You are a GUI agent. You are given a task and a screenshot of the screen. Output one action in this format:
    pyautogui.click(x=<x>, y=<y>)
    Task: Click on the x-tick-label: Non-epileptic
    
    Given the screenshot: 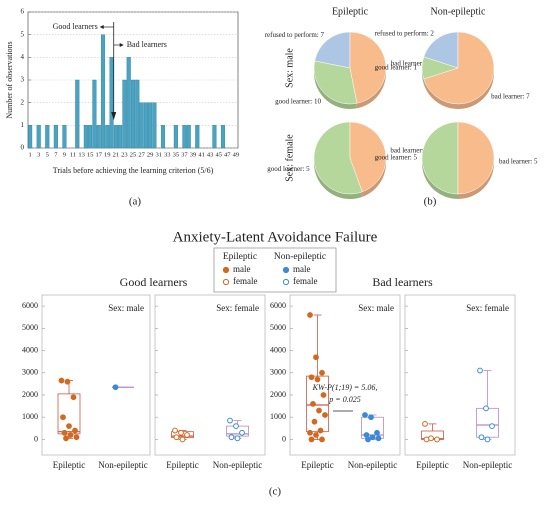 What is the action you would take?
    pyautogui.click(x=237, y=465)
    